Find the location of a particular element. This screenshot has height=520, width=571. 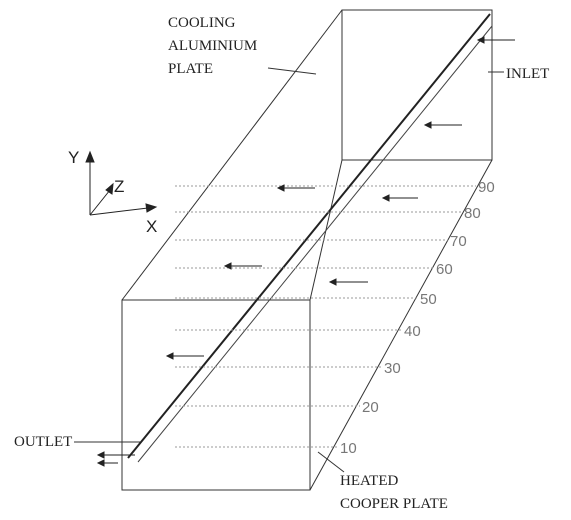

label: PLATE is located at coordinates (190, 69).